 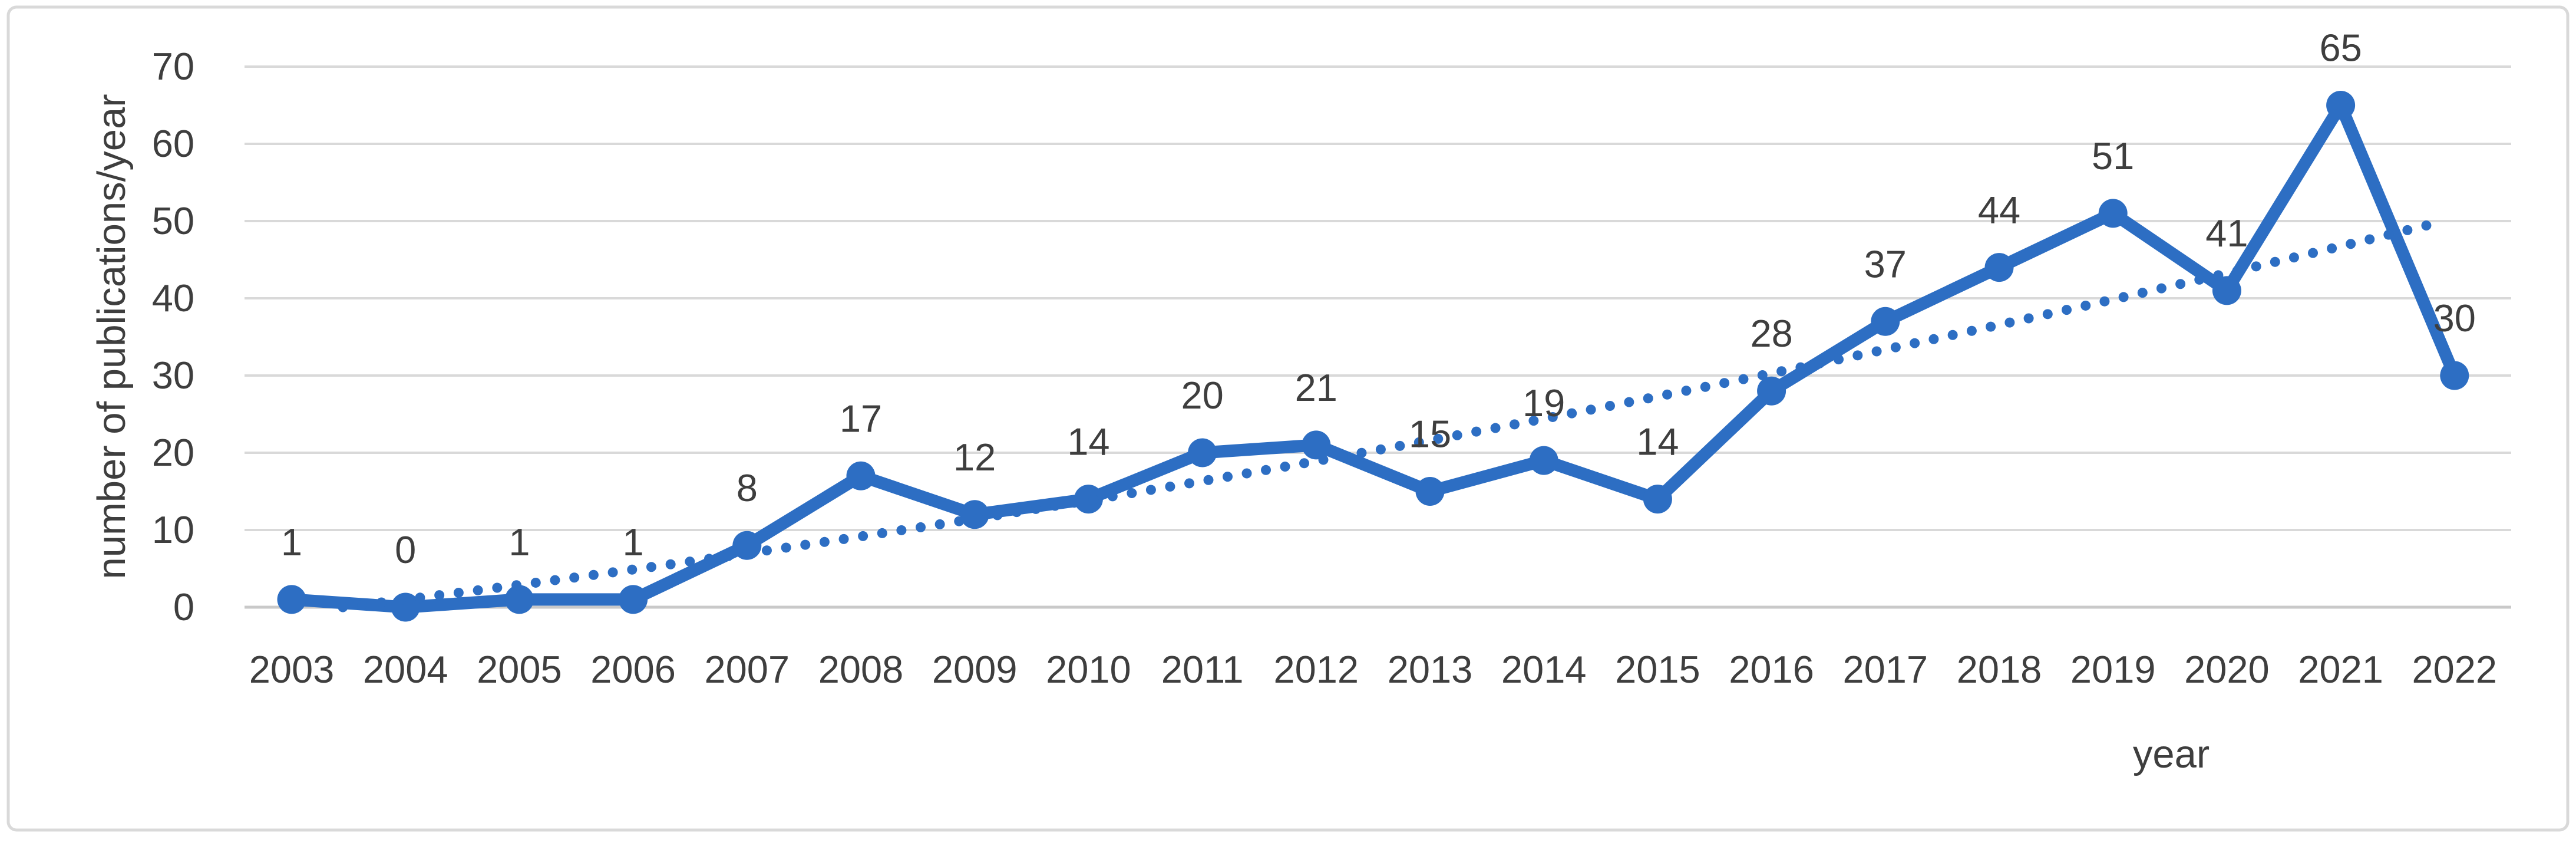 I want to click on marker-2005, so click(x=519, y=600).